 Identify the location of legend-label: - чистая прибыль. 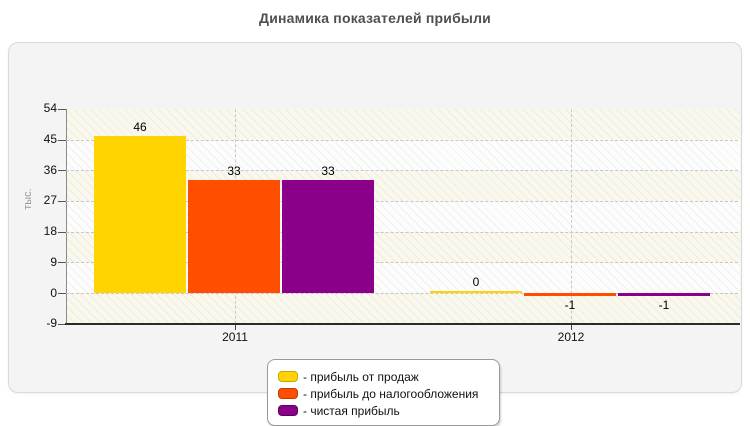
(351, 410).